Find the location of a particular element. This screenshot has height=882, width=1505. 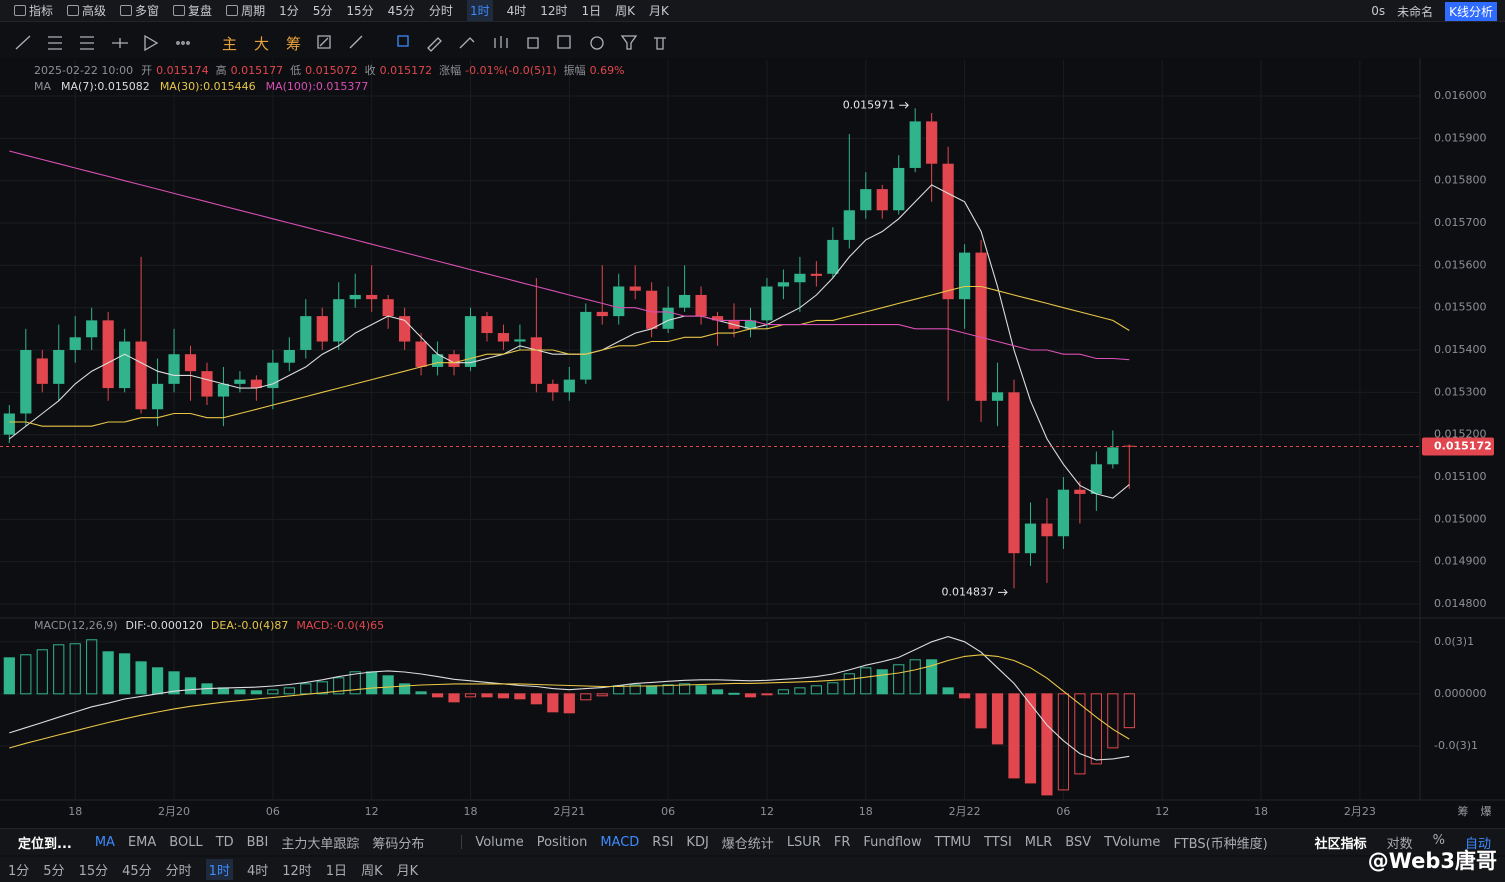

indicator-button: MLR is located at coordinates (1038, 842).